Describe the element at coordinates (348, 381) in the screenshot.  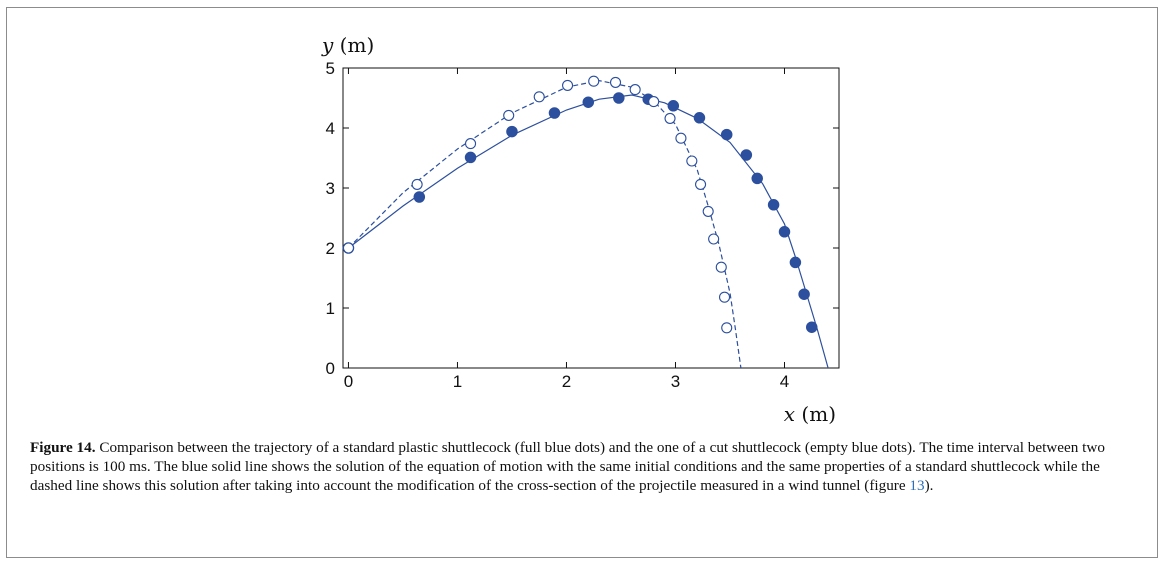
I see `x-tick-label: 0` at that location.